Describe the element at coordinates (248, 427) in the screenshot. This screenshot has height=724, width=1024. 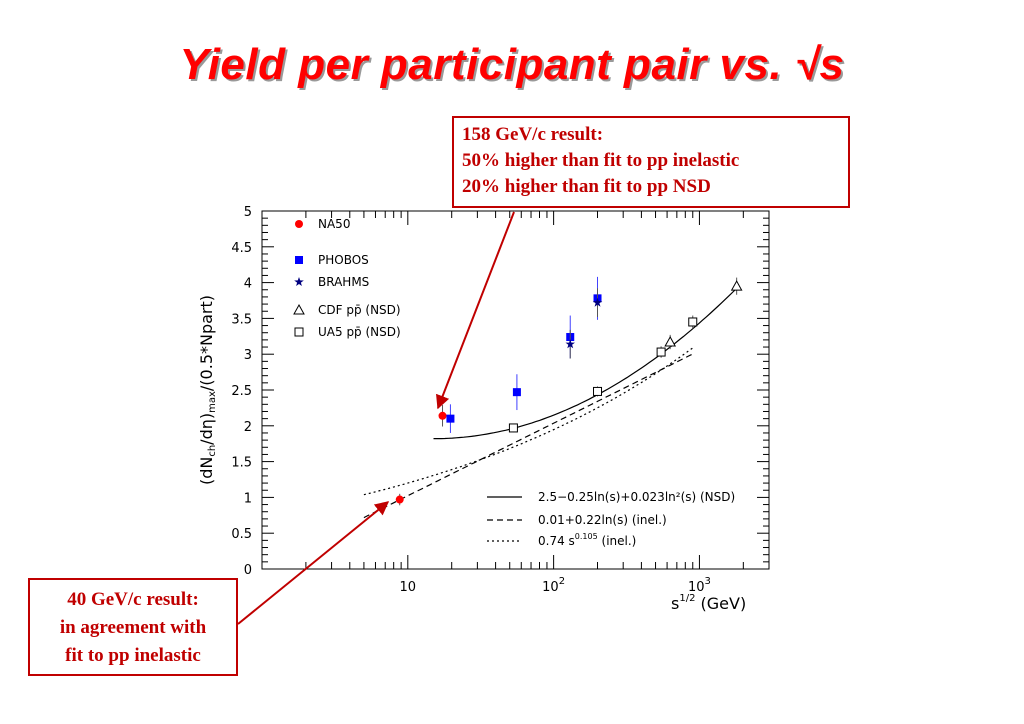
I see `y-tick-label: 2` at that location.